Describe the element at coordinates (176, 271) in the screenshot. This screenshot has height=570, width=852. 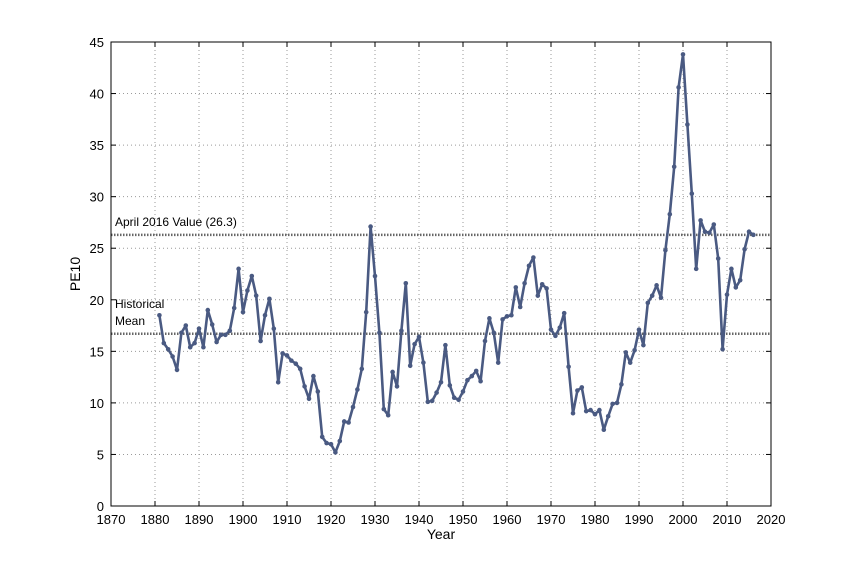
I see `annotations: April 2016 Value (26.3) Historical Mean` at that location.